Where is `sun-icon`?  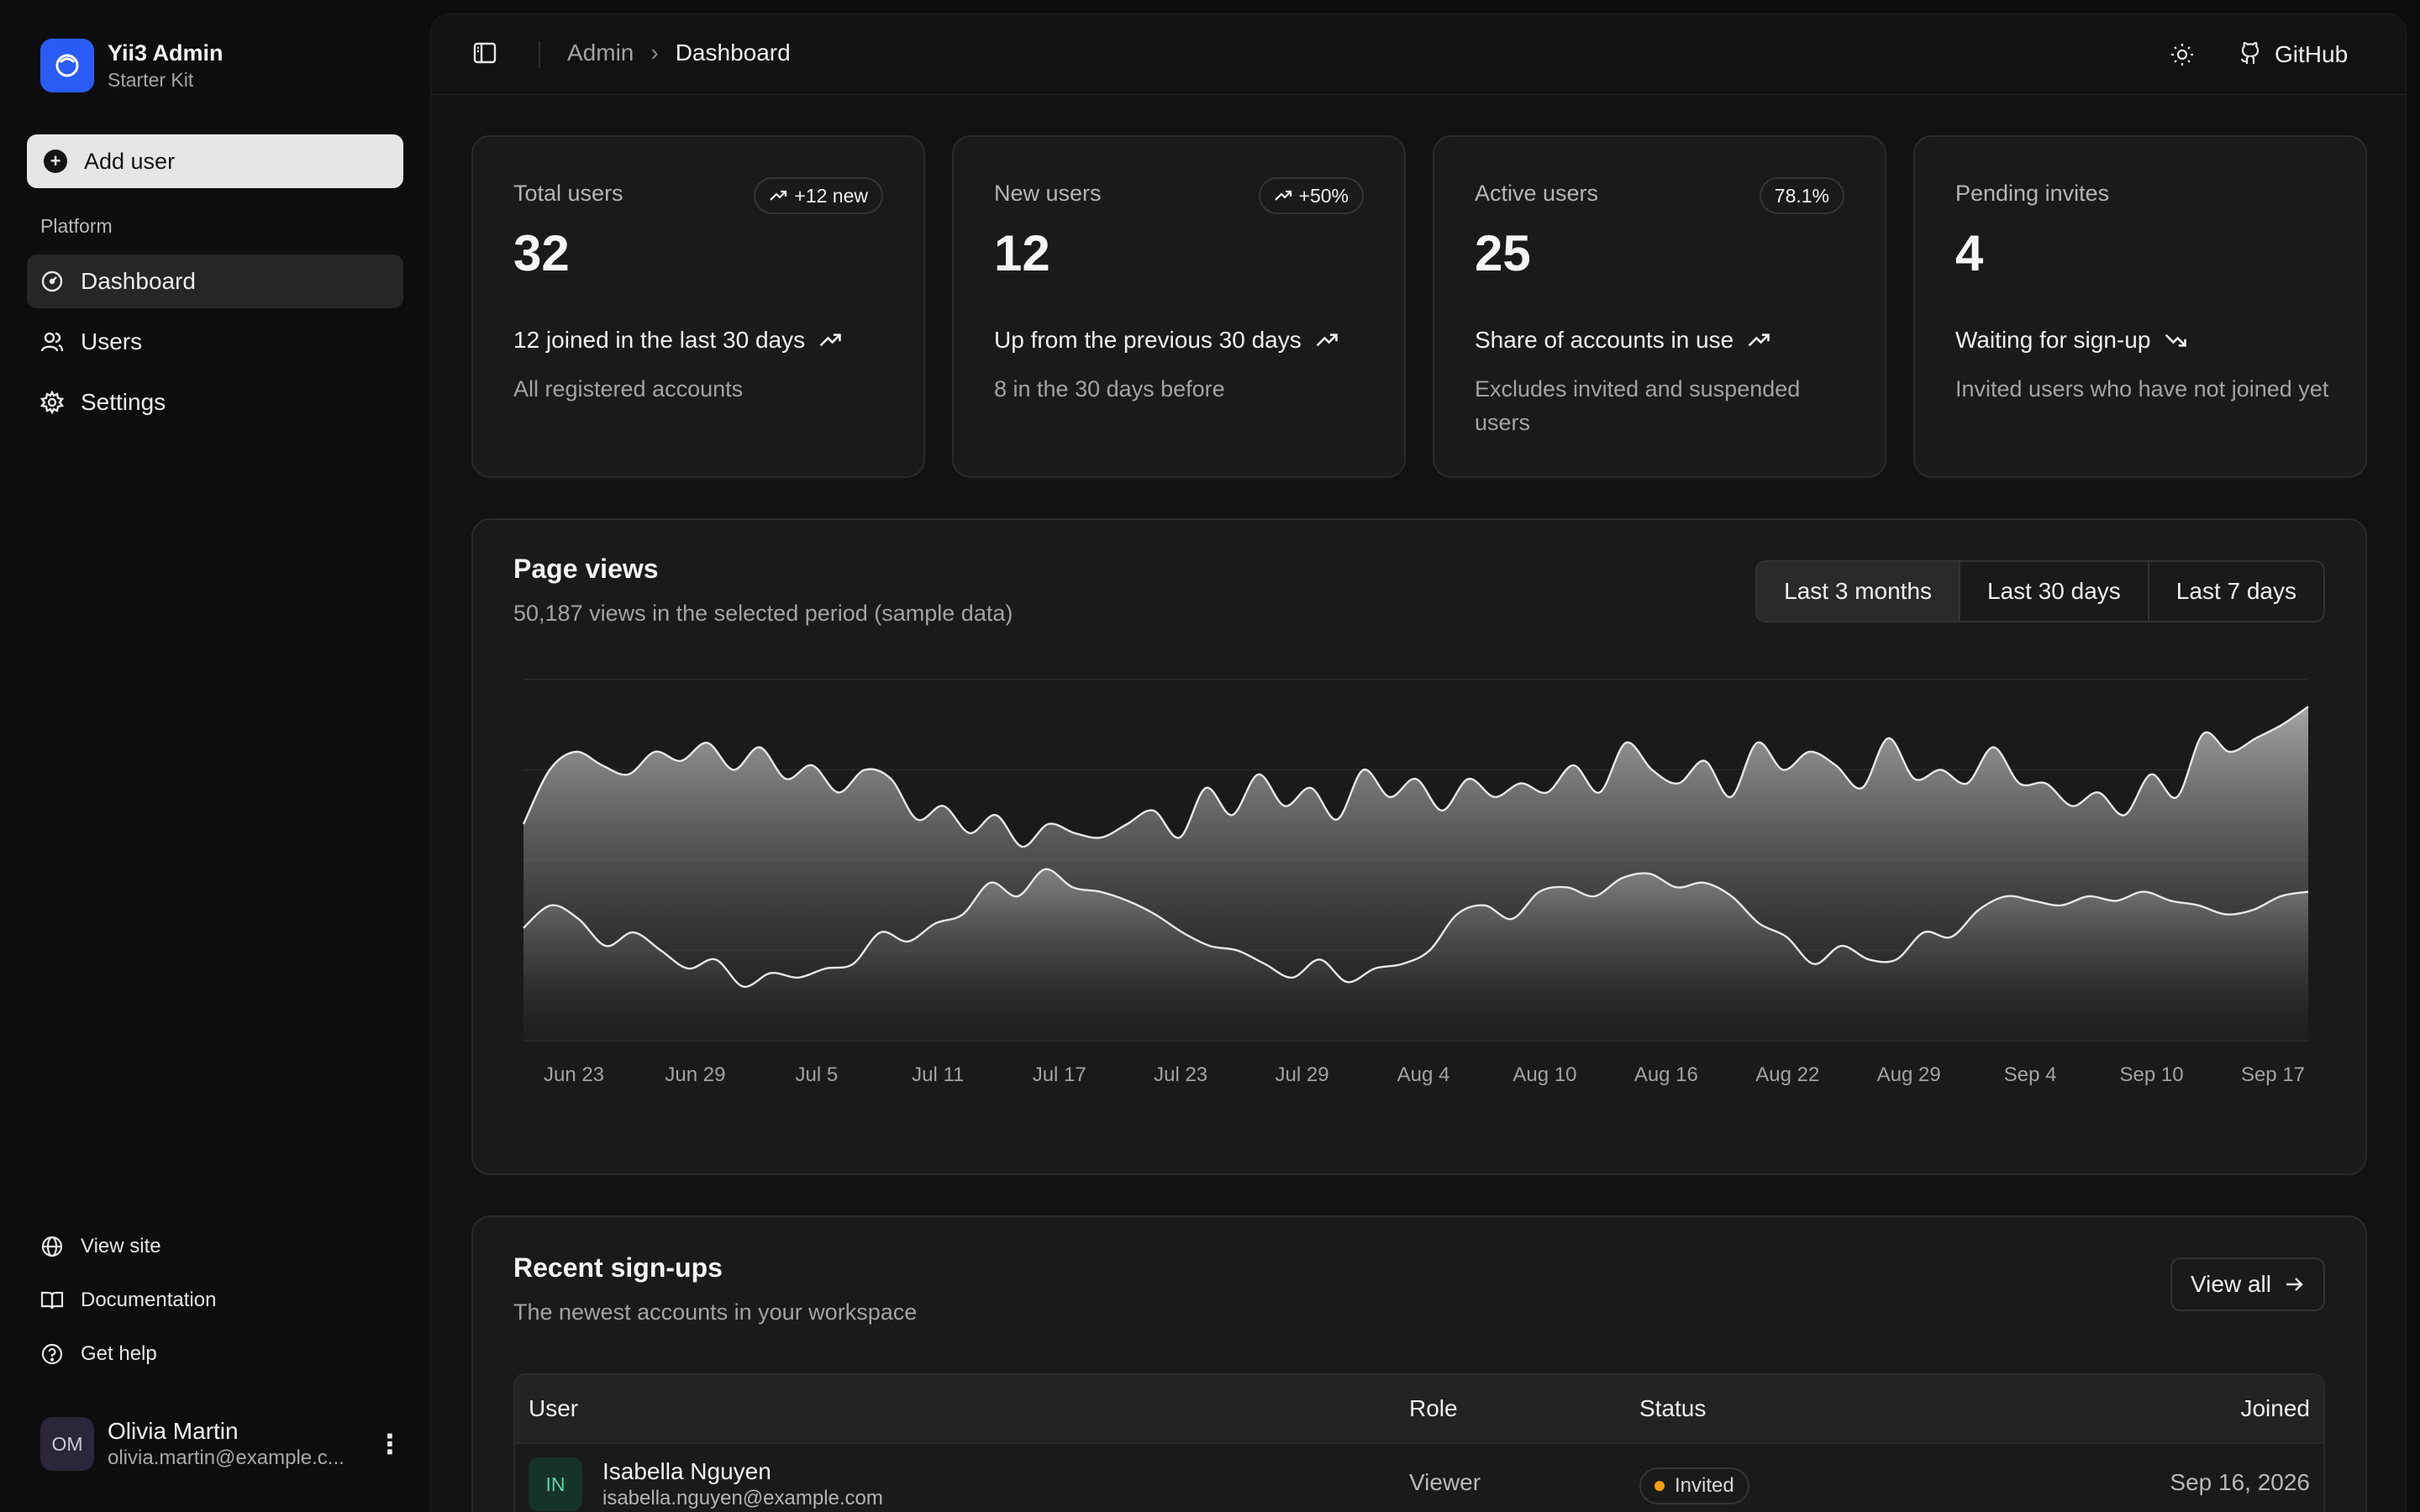
sun-icon is located at coordinates (2182, 56).